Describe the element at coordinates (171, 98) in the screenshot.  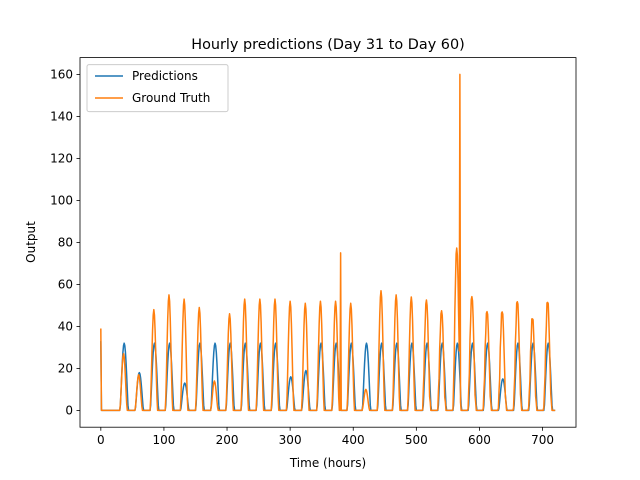
I see `legend-label-ground-truth: Ground Truth` at that location.